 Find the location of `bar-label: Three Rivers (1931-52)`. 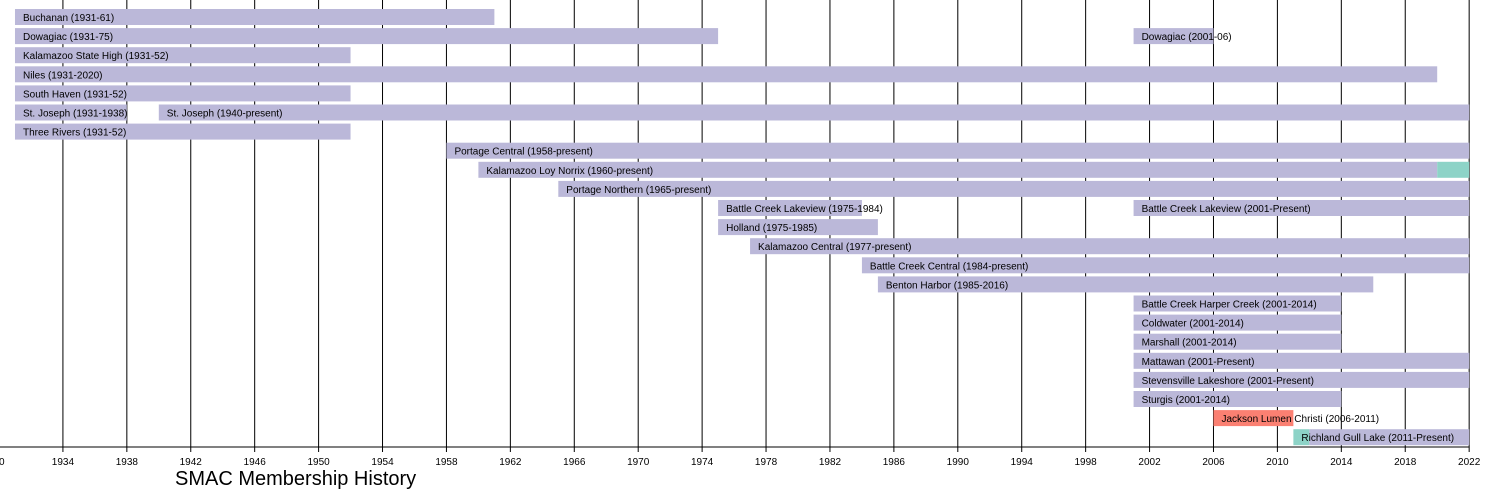

bar-label: Three Rivers (1931-52) is located at coordinates (74, 133).